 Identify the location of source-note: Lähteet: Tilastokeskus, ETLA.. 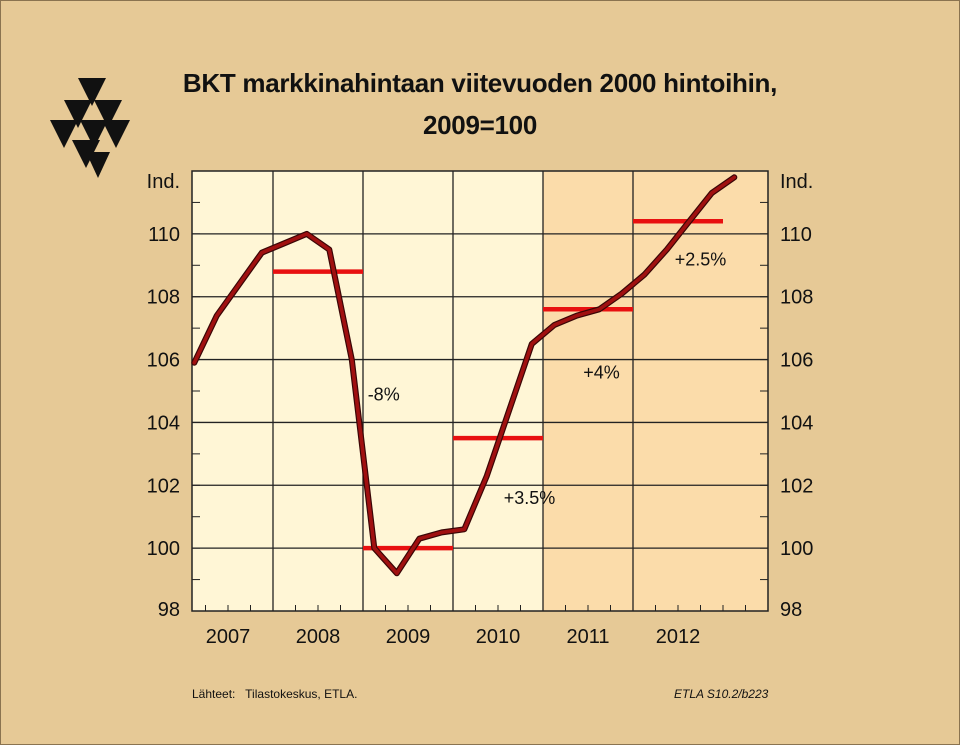
(274, 694).